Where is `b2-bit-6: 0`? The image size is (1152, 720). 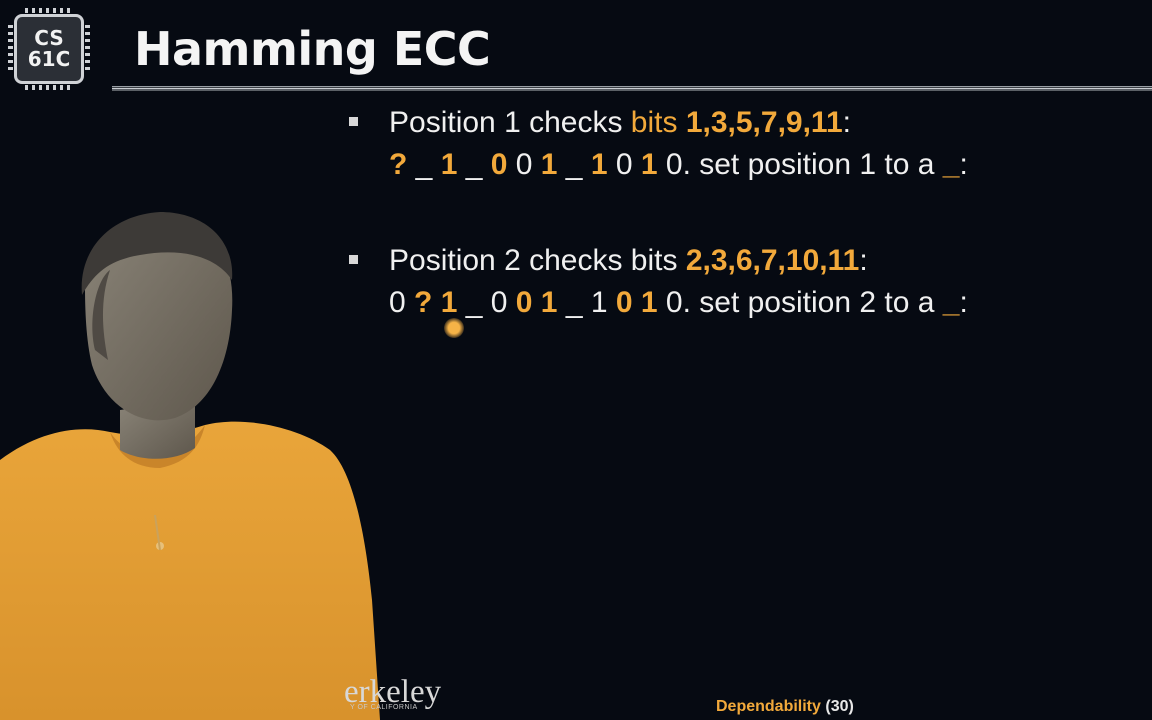 b2-bit-6: 0 is located at coordinates (524, 302).